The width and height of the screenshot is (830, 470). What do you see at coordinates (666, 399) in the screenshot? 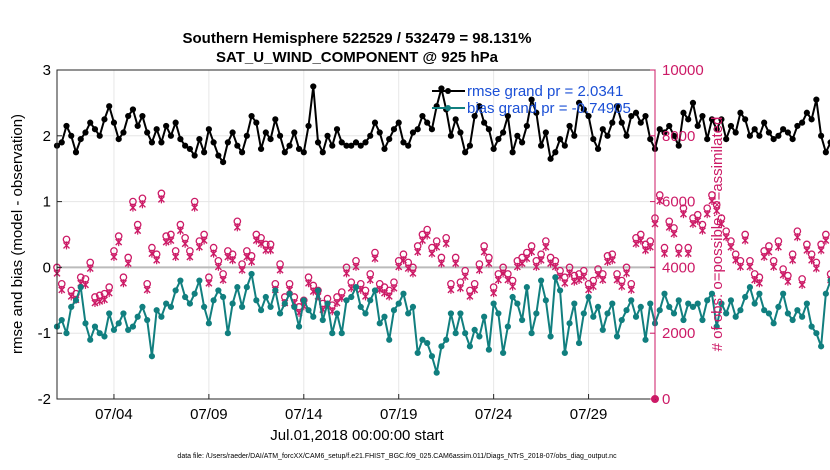
I see `right-tick-label-0: 0` at bounding box center [666, 399].